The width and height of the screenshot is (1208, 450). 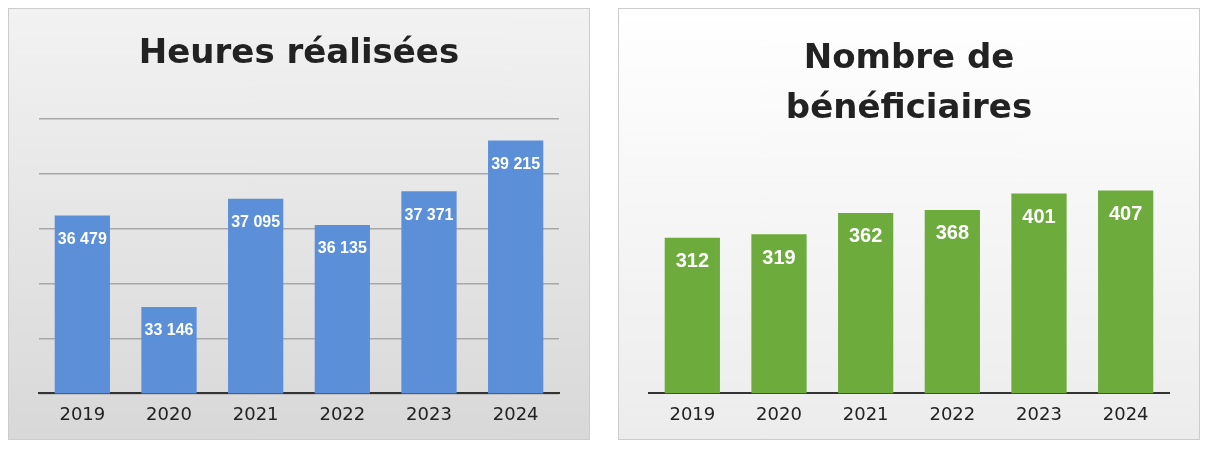 I want to click on data-label: 401, so click(x=1039, y=215).